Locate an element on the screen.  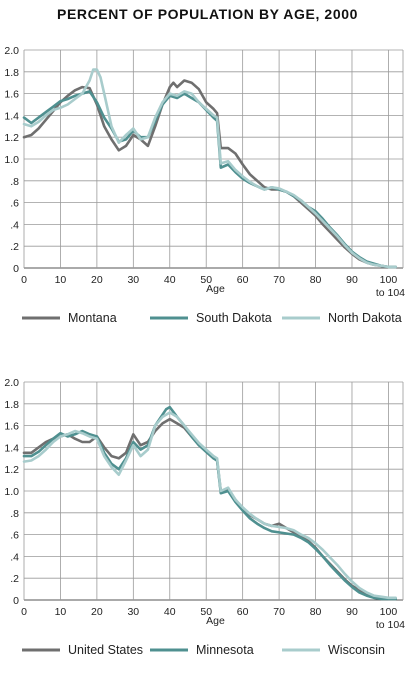
legend-label-1: Montana is located at coordinates (92, 318).